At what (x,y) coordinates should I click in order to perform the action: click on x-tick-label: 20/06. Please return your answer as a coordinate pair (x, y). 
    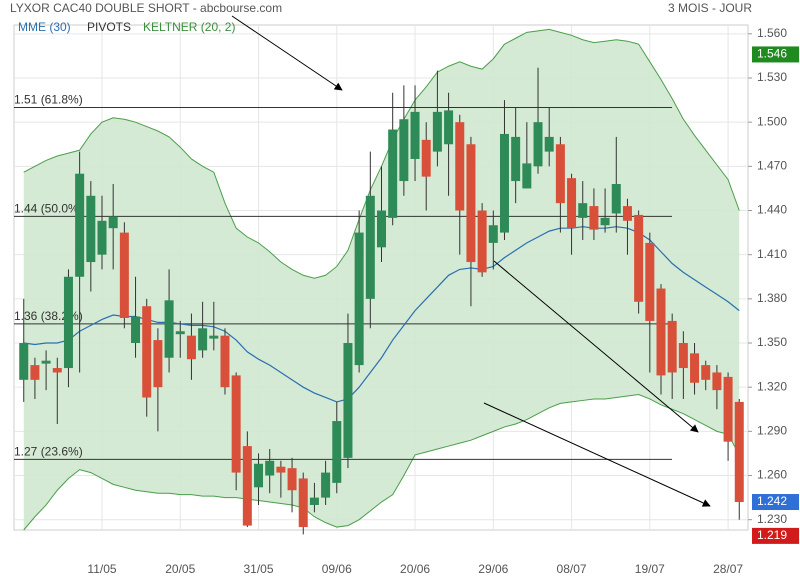
    Looking at the image, I should click on (415, 569).